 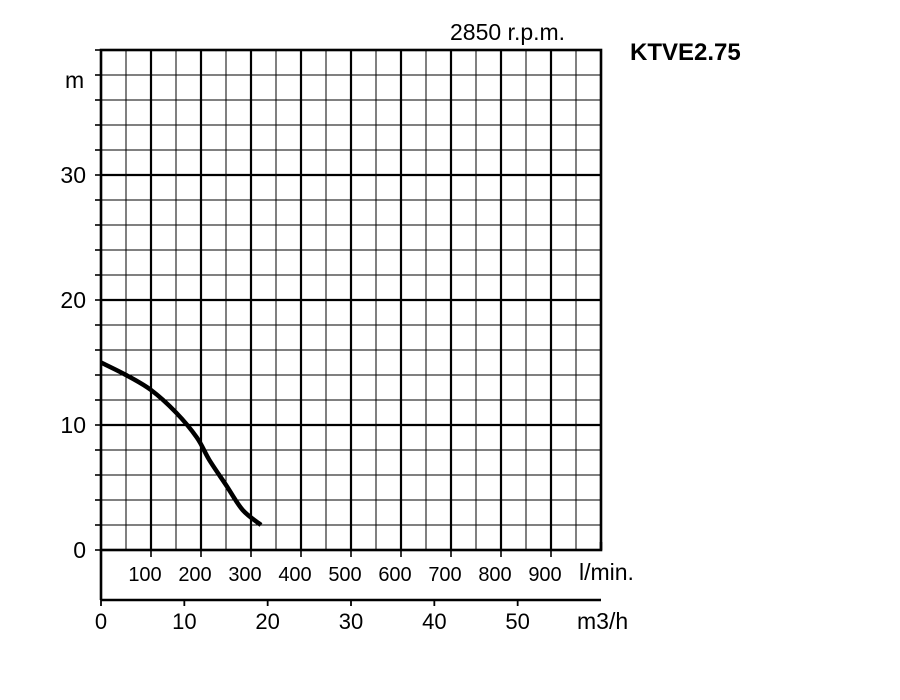 What do you see at coordinates (444, 575) in the screenshot?
I see `lmin-tick-label: 700` at bounding box center [444, 575].